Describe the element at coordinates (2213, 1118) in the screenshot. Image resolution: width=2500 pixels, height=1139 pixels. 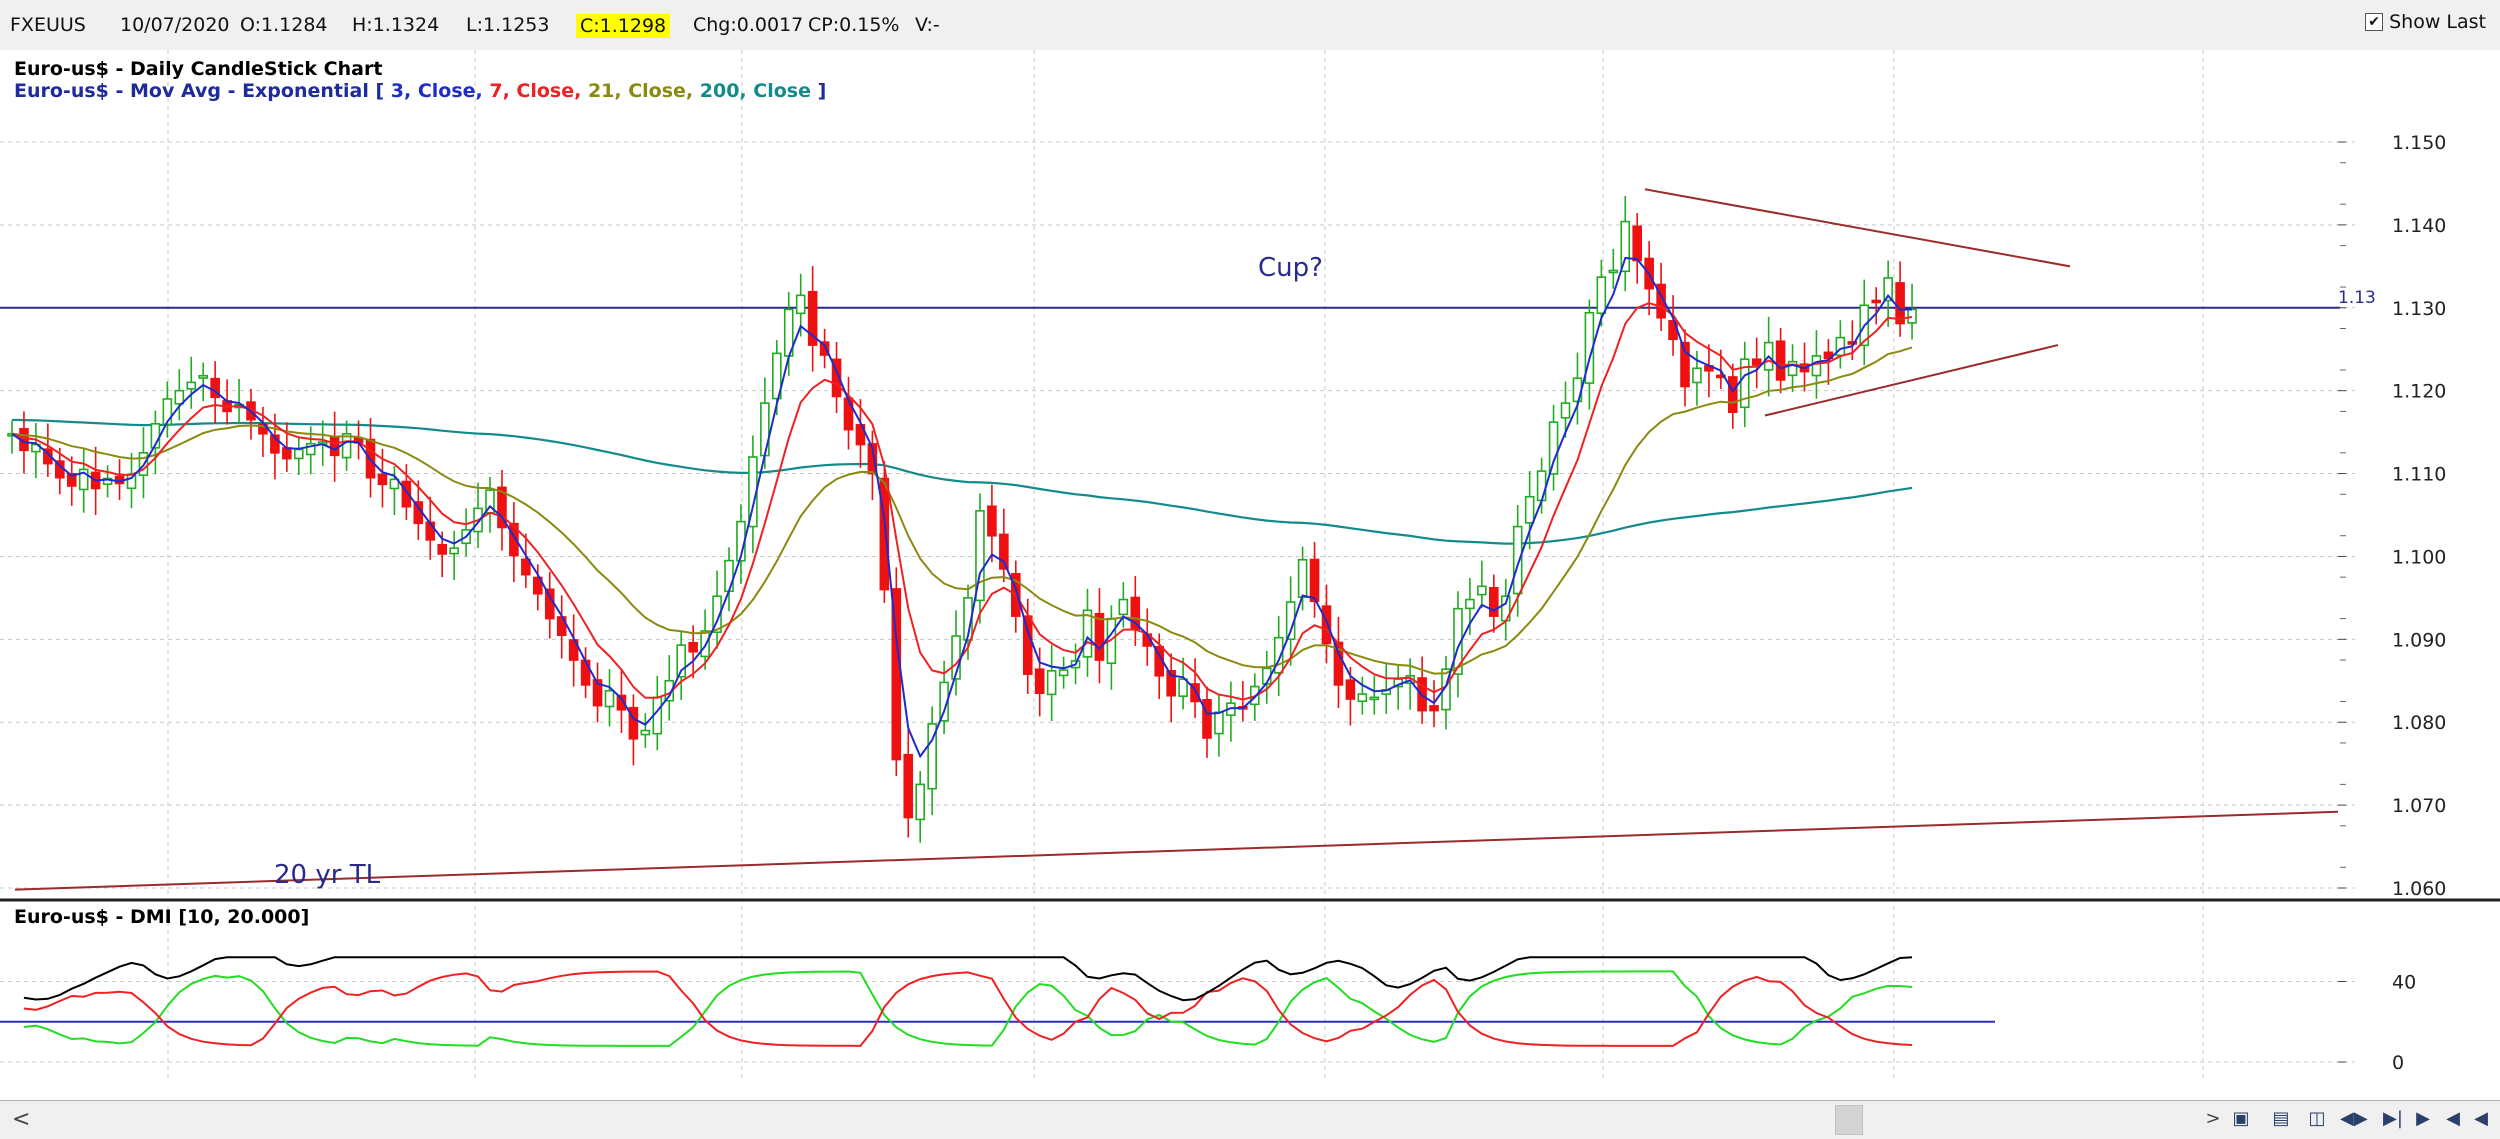
I see `scroll-right-icon: >` at that location.